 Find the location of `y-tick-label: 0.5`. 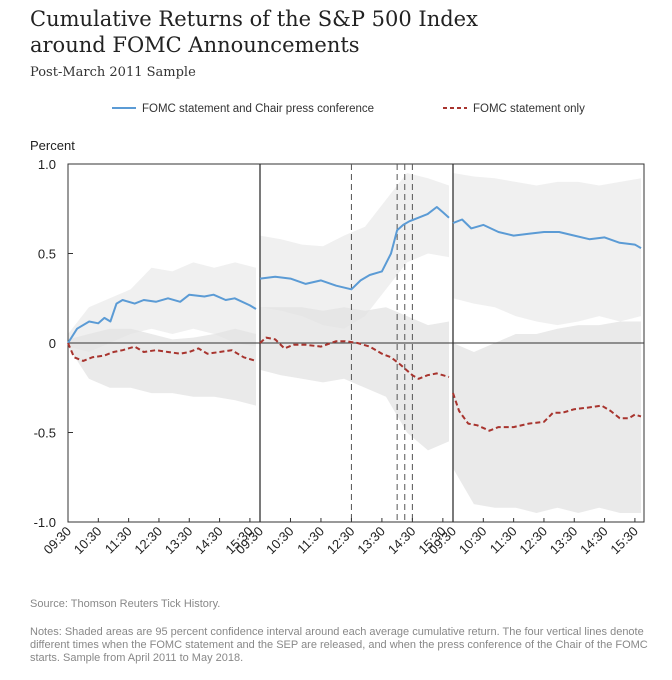

y-tick-label: 0.5 is located at coordinates (47, 254).